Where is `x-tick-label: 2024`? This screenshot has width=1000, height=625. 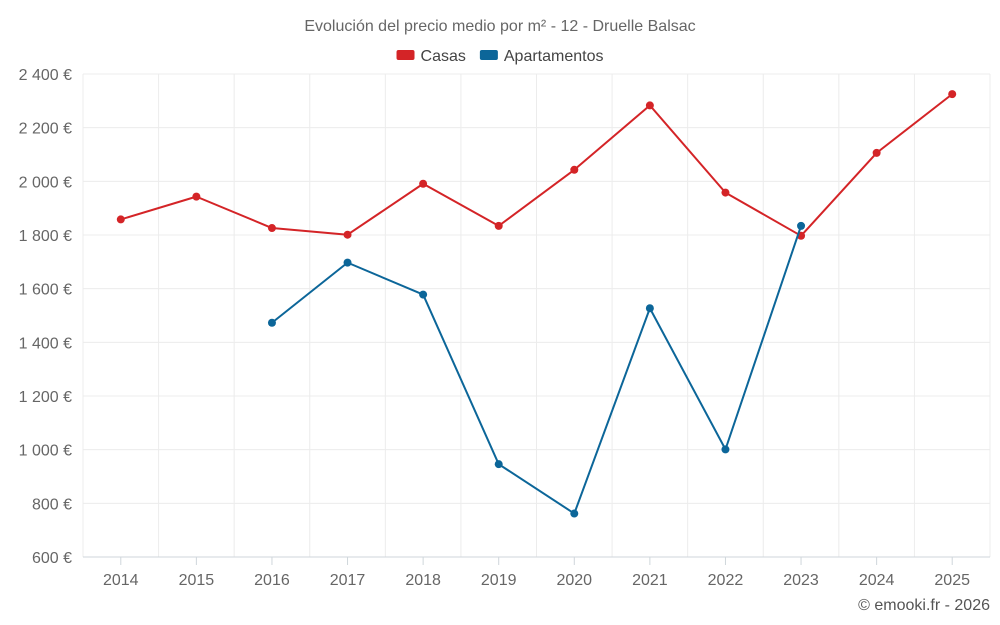 x-tick-label: 2024 is located at coordinates (877, 580).